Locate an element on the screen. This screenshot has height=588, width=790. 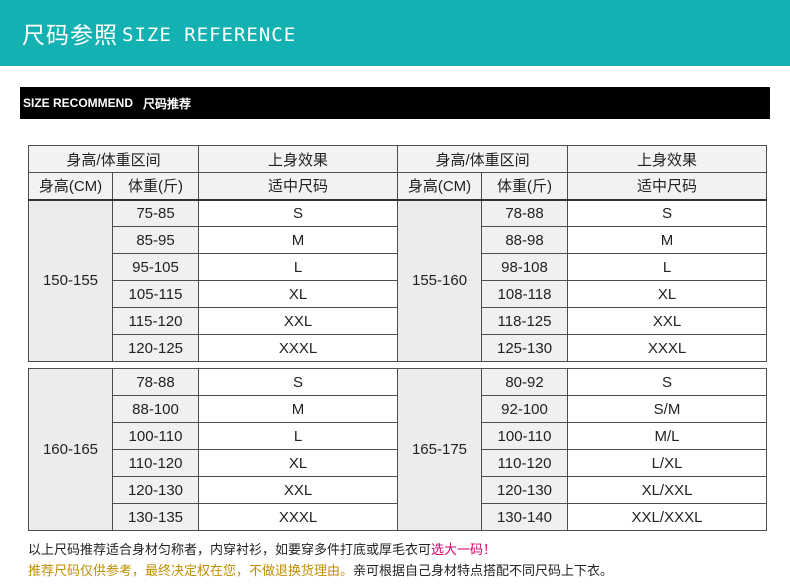
height-range-cell: 155-160 is located at coordinates (440, 280).